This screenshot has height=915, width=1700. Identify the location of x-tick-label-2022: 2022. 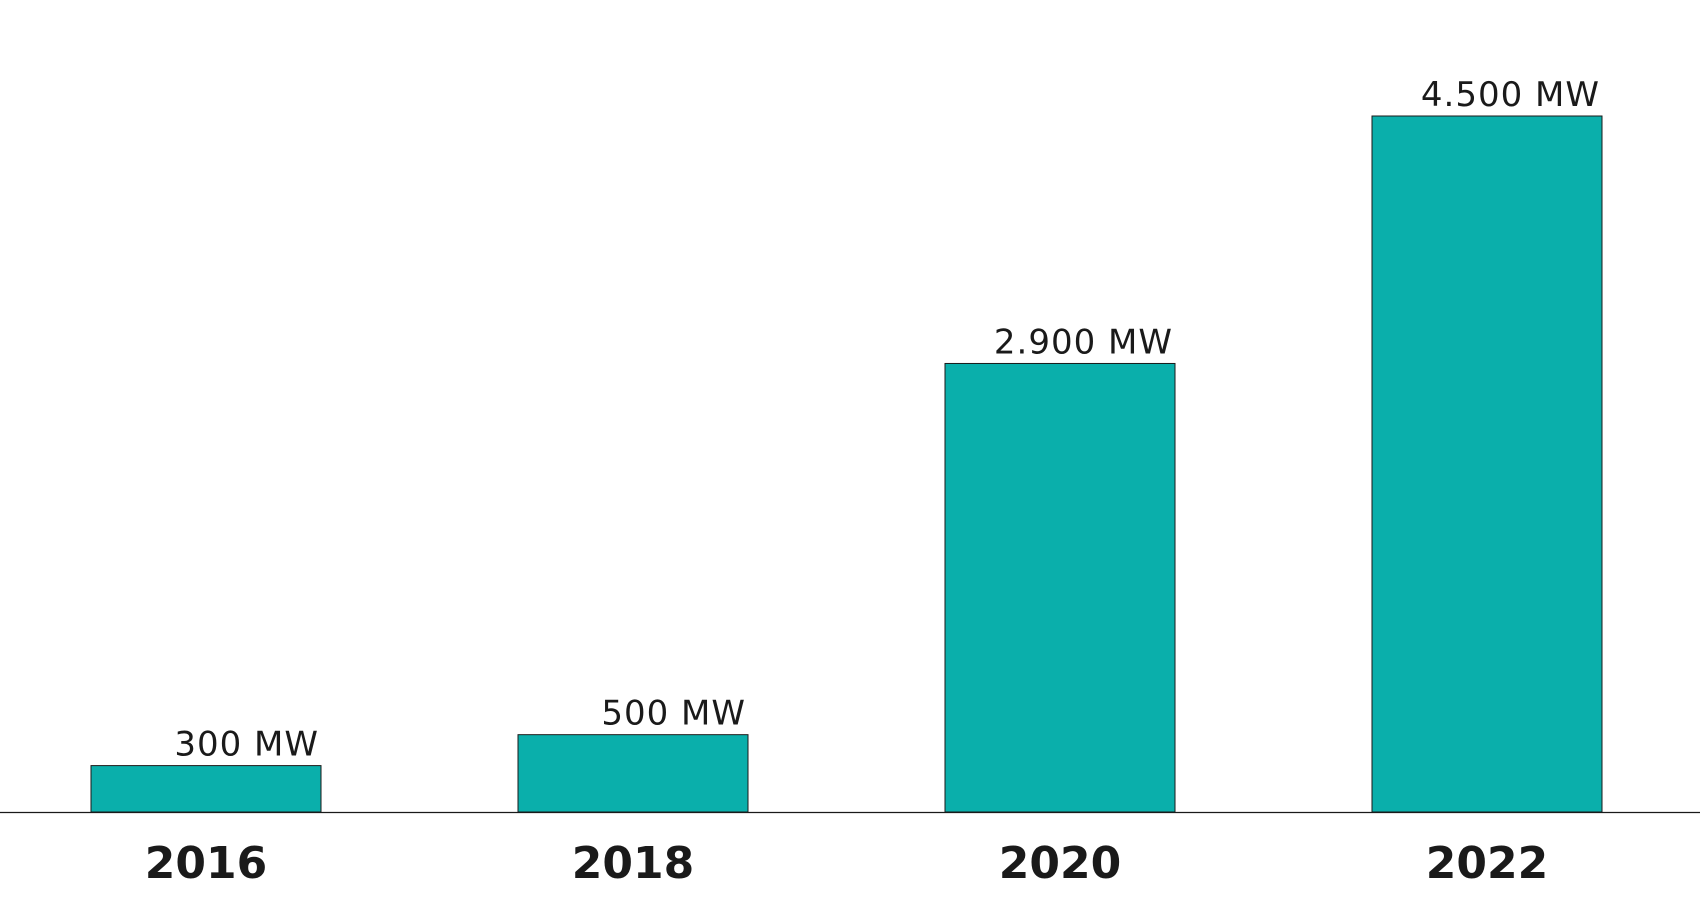
(1487, 863).